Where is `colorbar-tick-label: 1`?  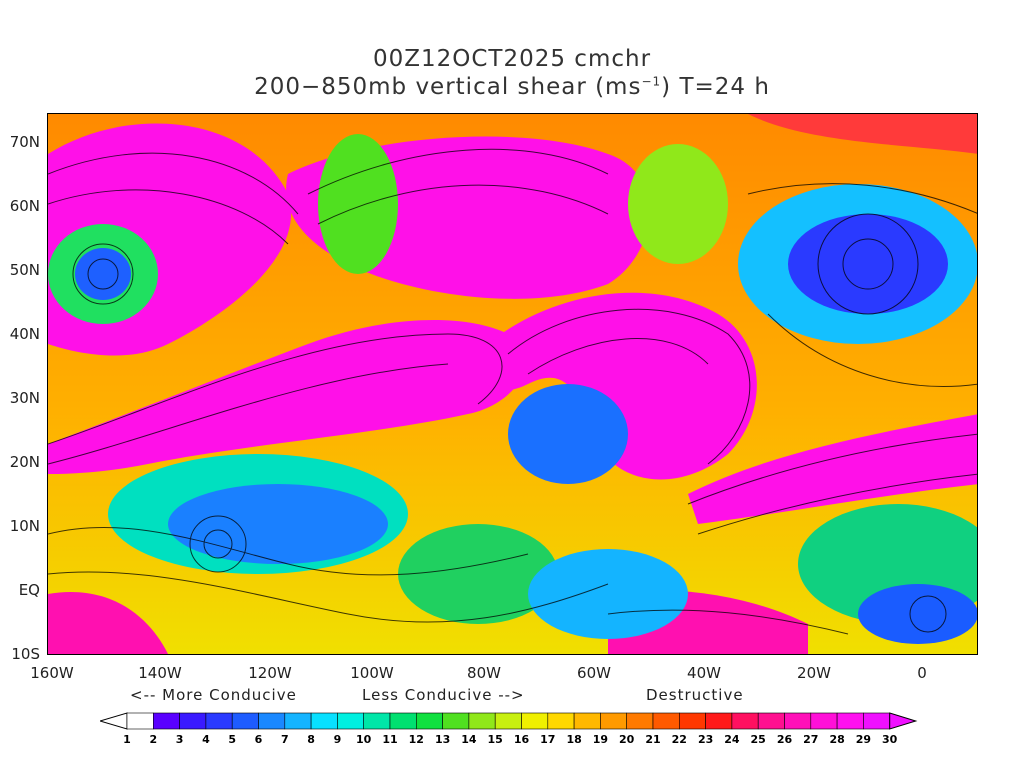
colorbar-tick-label: 1 is located at coordinates (127, 739).